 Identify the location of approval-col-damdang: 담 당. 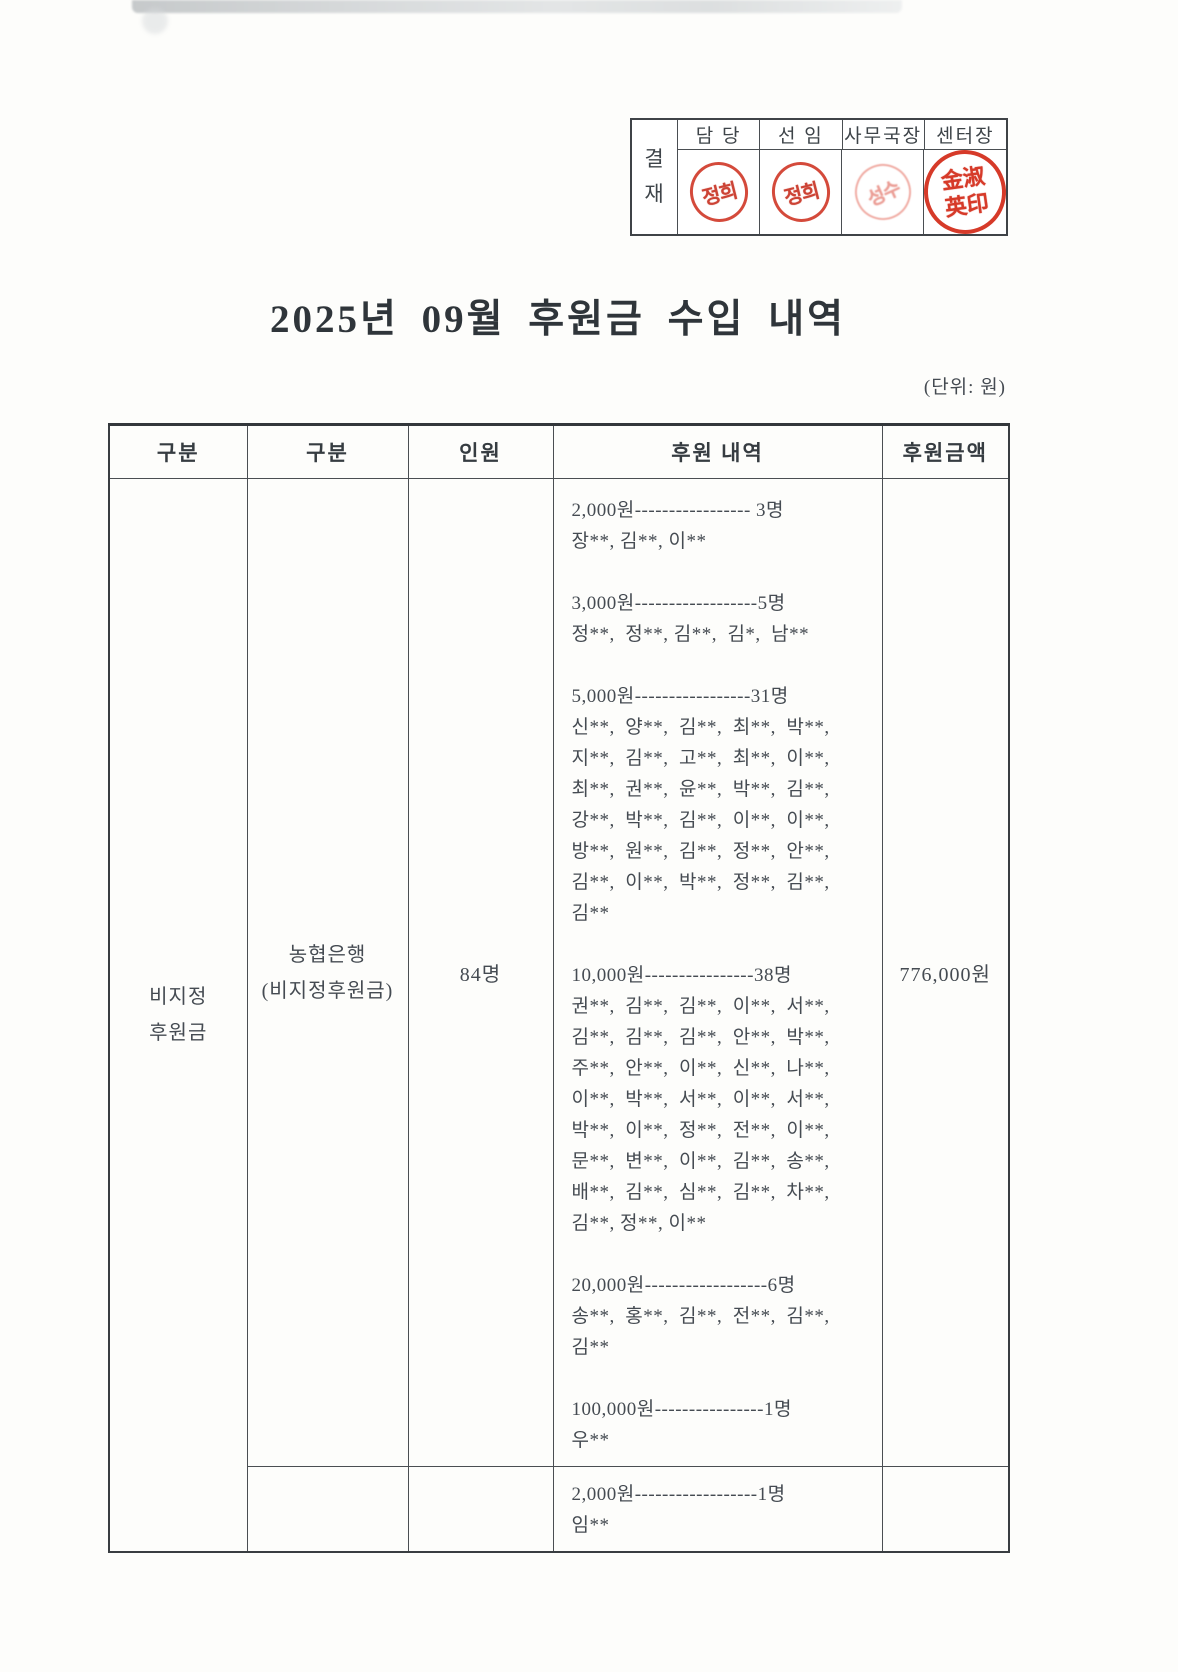
(719, 134).